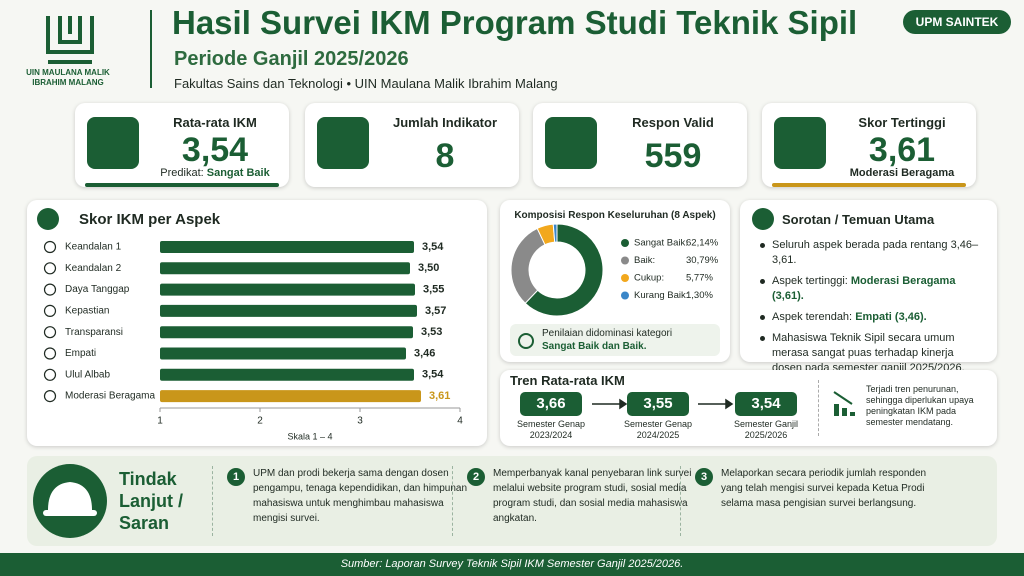 The height and width of the screenshot is (576, 1024). I want to click on kpi-note: Predikat: Sangat Baik, so click(215, 173).